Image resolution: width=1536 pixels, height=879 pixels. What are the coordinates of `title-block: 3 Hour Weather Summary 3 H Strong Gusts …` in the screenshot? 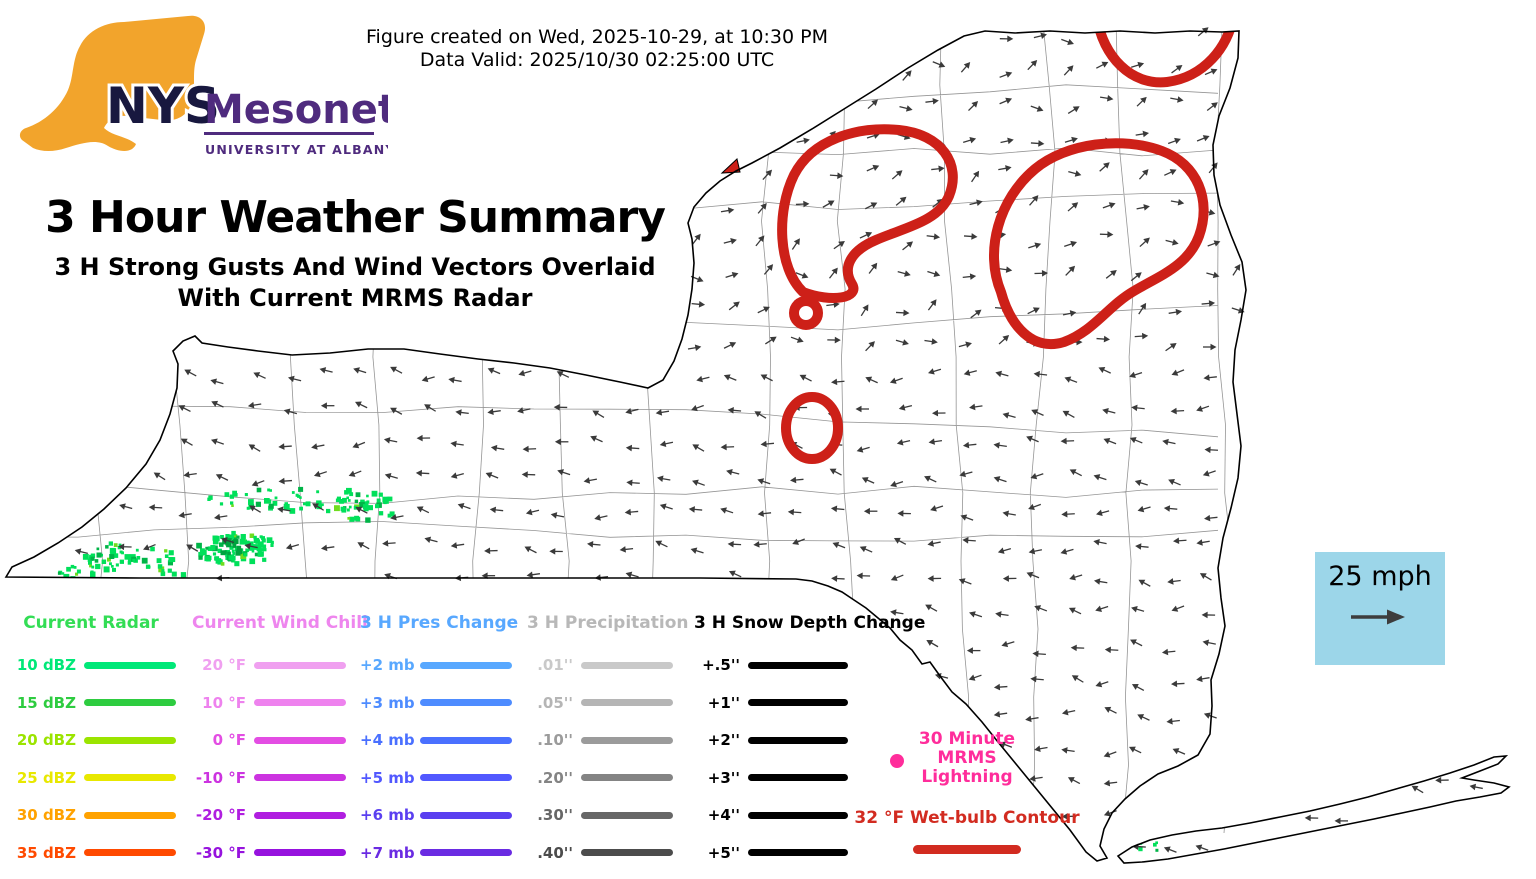 It's located at (355, 253).